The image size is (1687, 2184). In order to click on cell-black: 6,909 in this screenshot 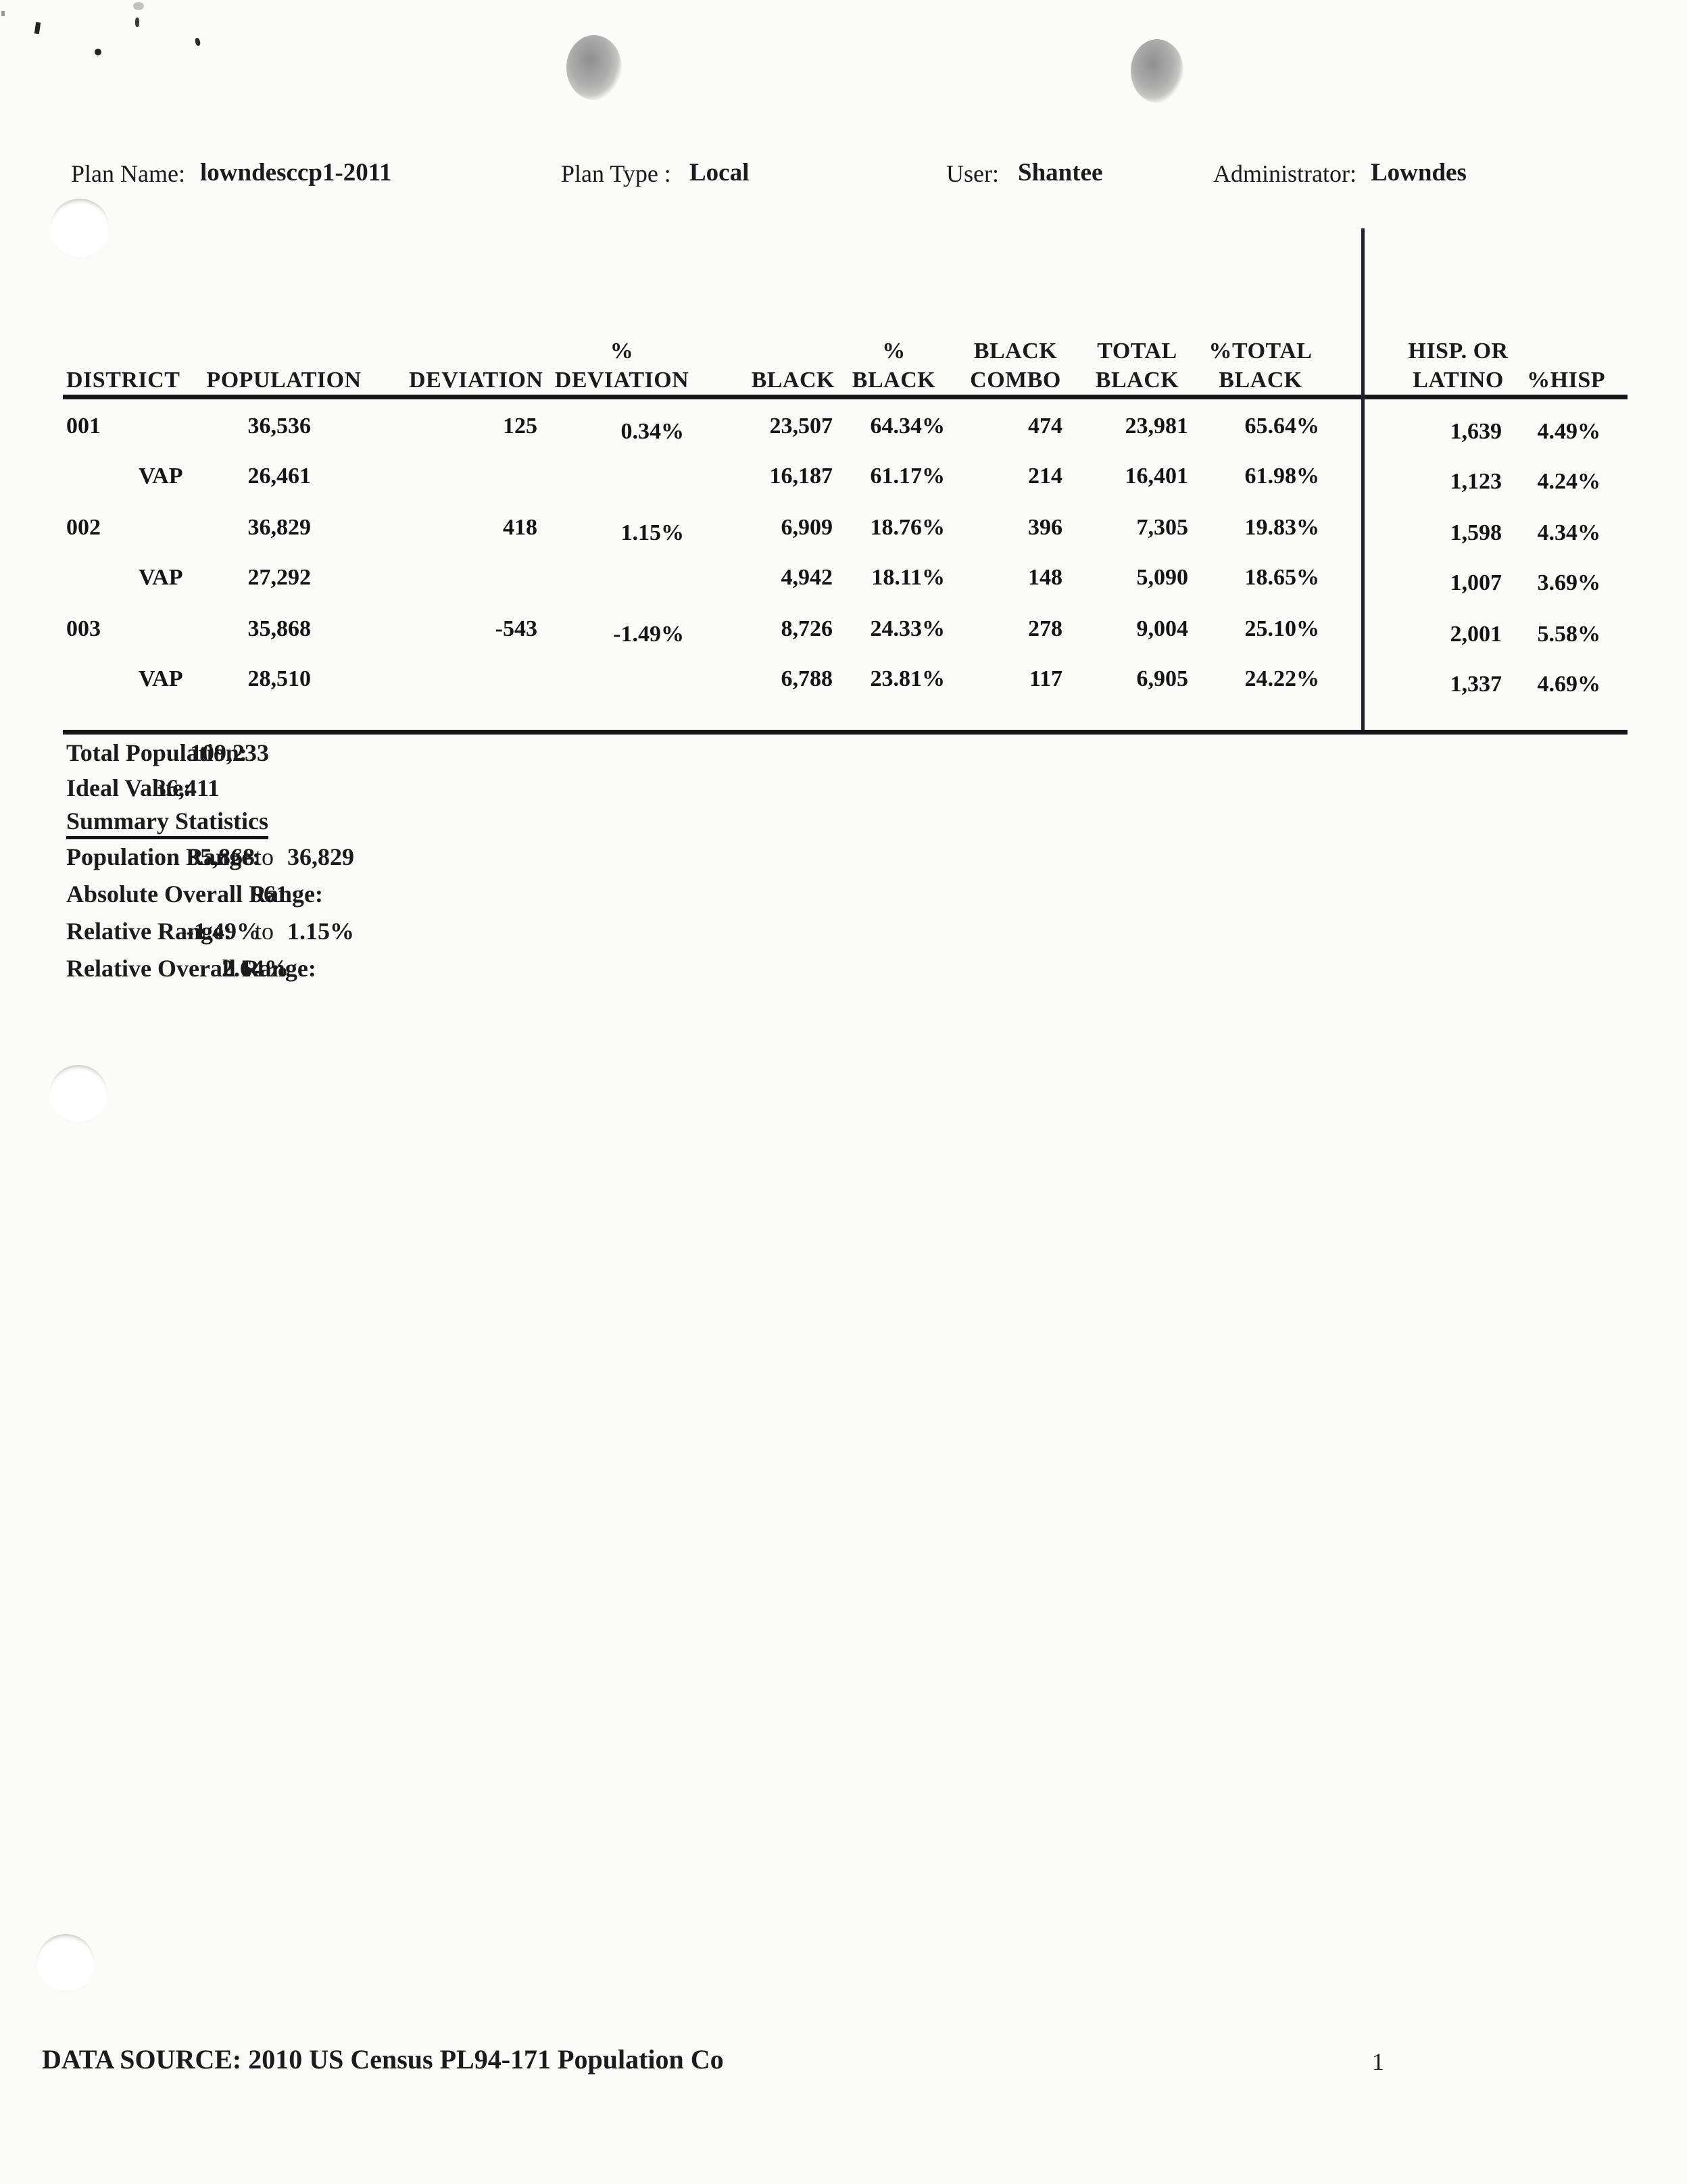, I will do `click(807, 528)`.